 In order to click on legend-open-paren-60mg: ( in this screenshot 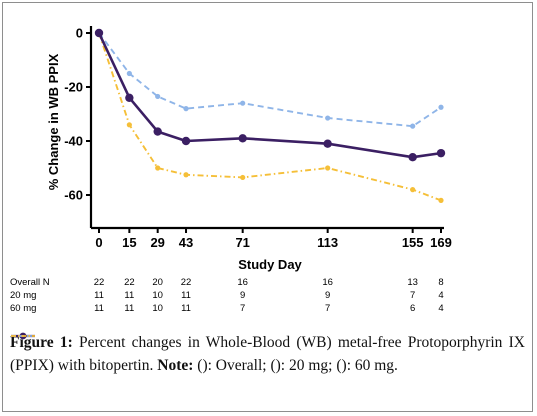, I will do `click(339, 365)`.